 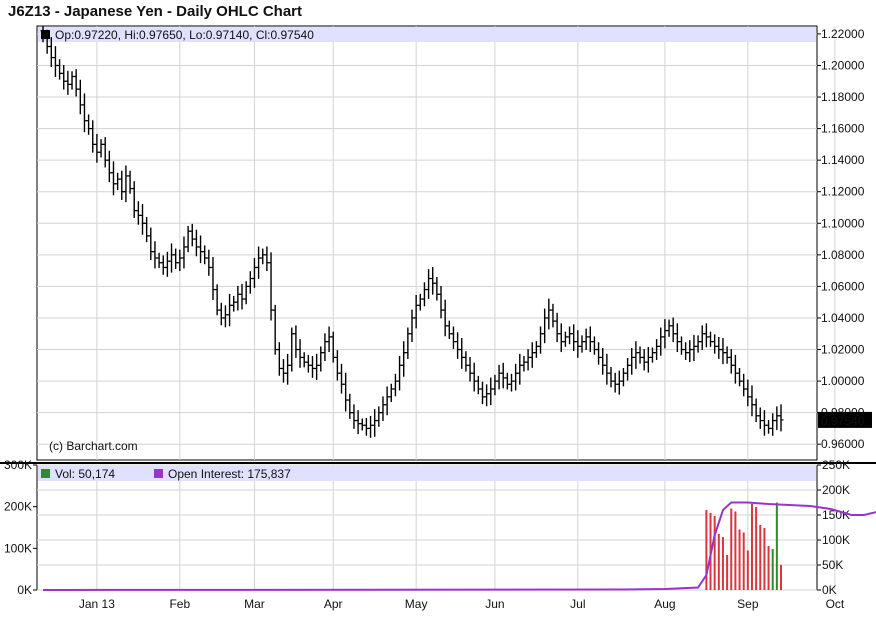 I want to click on price-y-tick-label: 1.22000, so click(x=843, y=34).